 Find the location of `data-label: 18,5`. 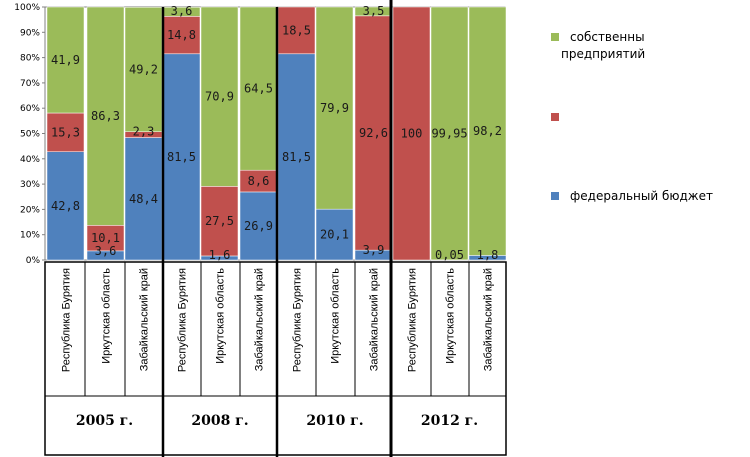

data-label: 18,5 is located at coordinates (296, 30).